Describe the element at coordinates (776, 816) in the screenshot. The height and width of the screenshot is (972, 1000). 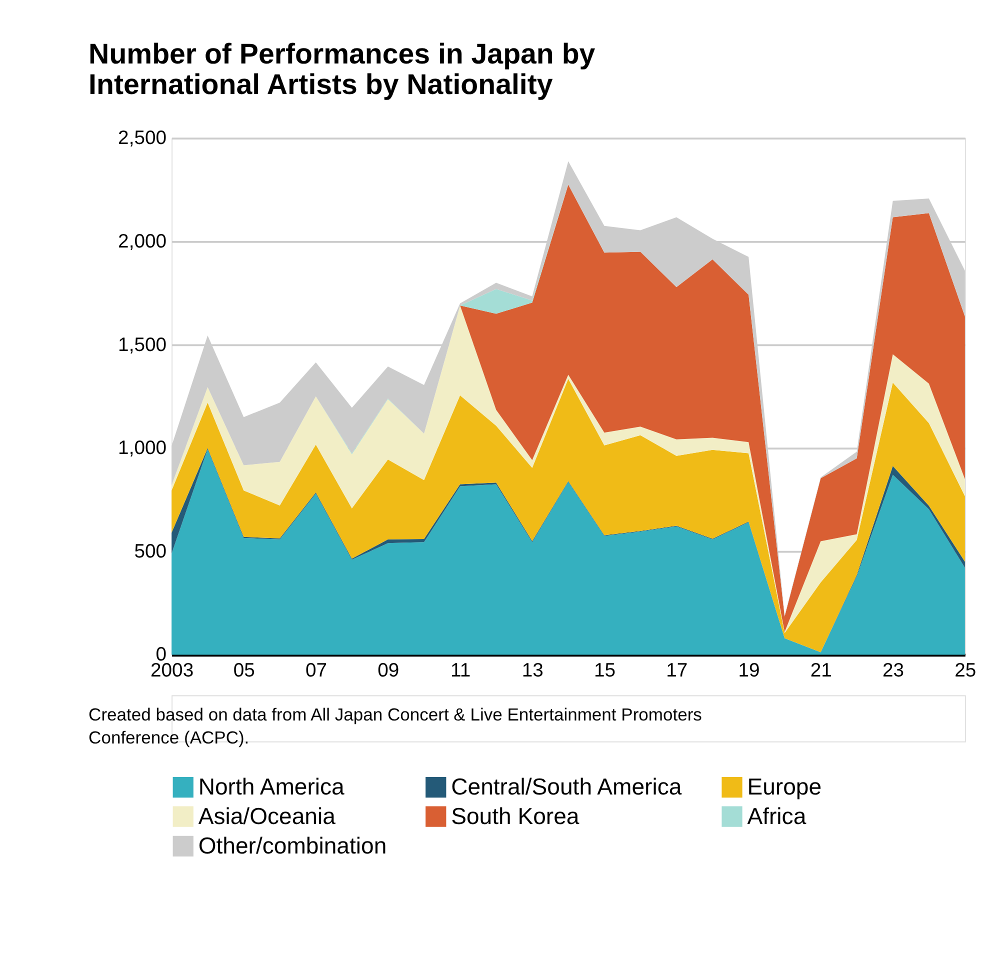
I see `legend-label: Africa` at that location.